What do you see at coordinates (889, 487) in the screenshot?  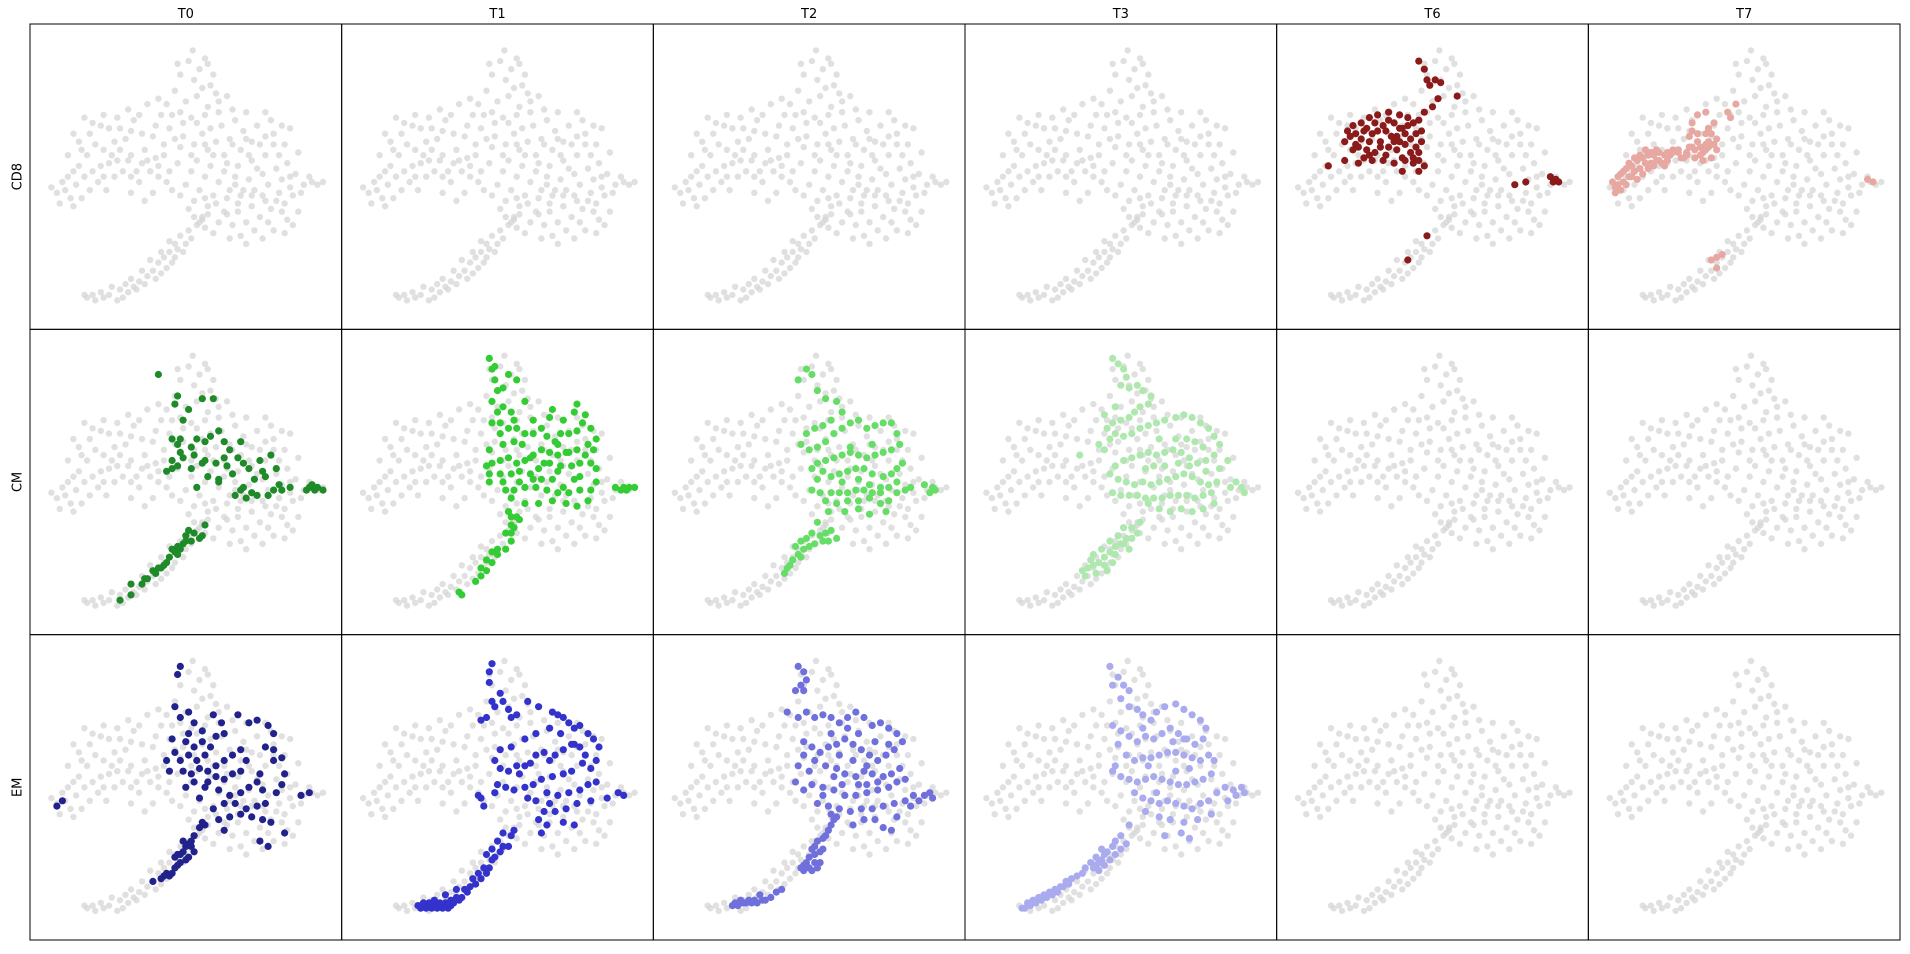 I see `highlight-point-cm-t2` at bounding box center [889, 487].